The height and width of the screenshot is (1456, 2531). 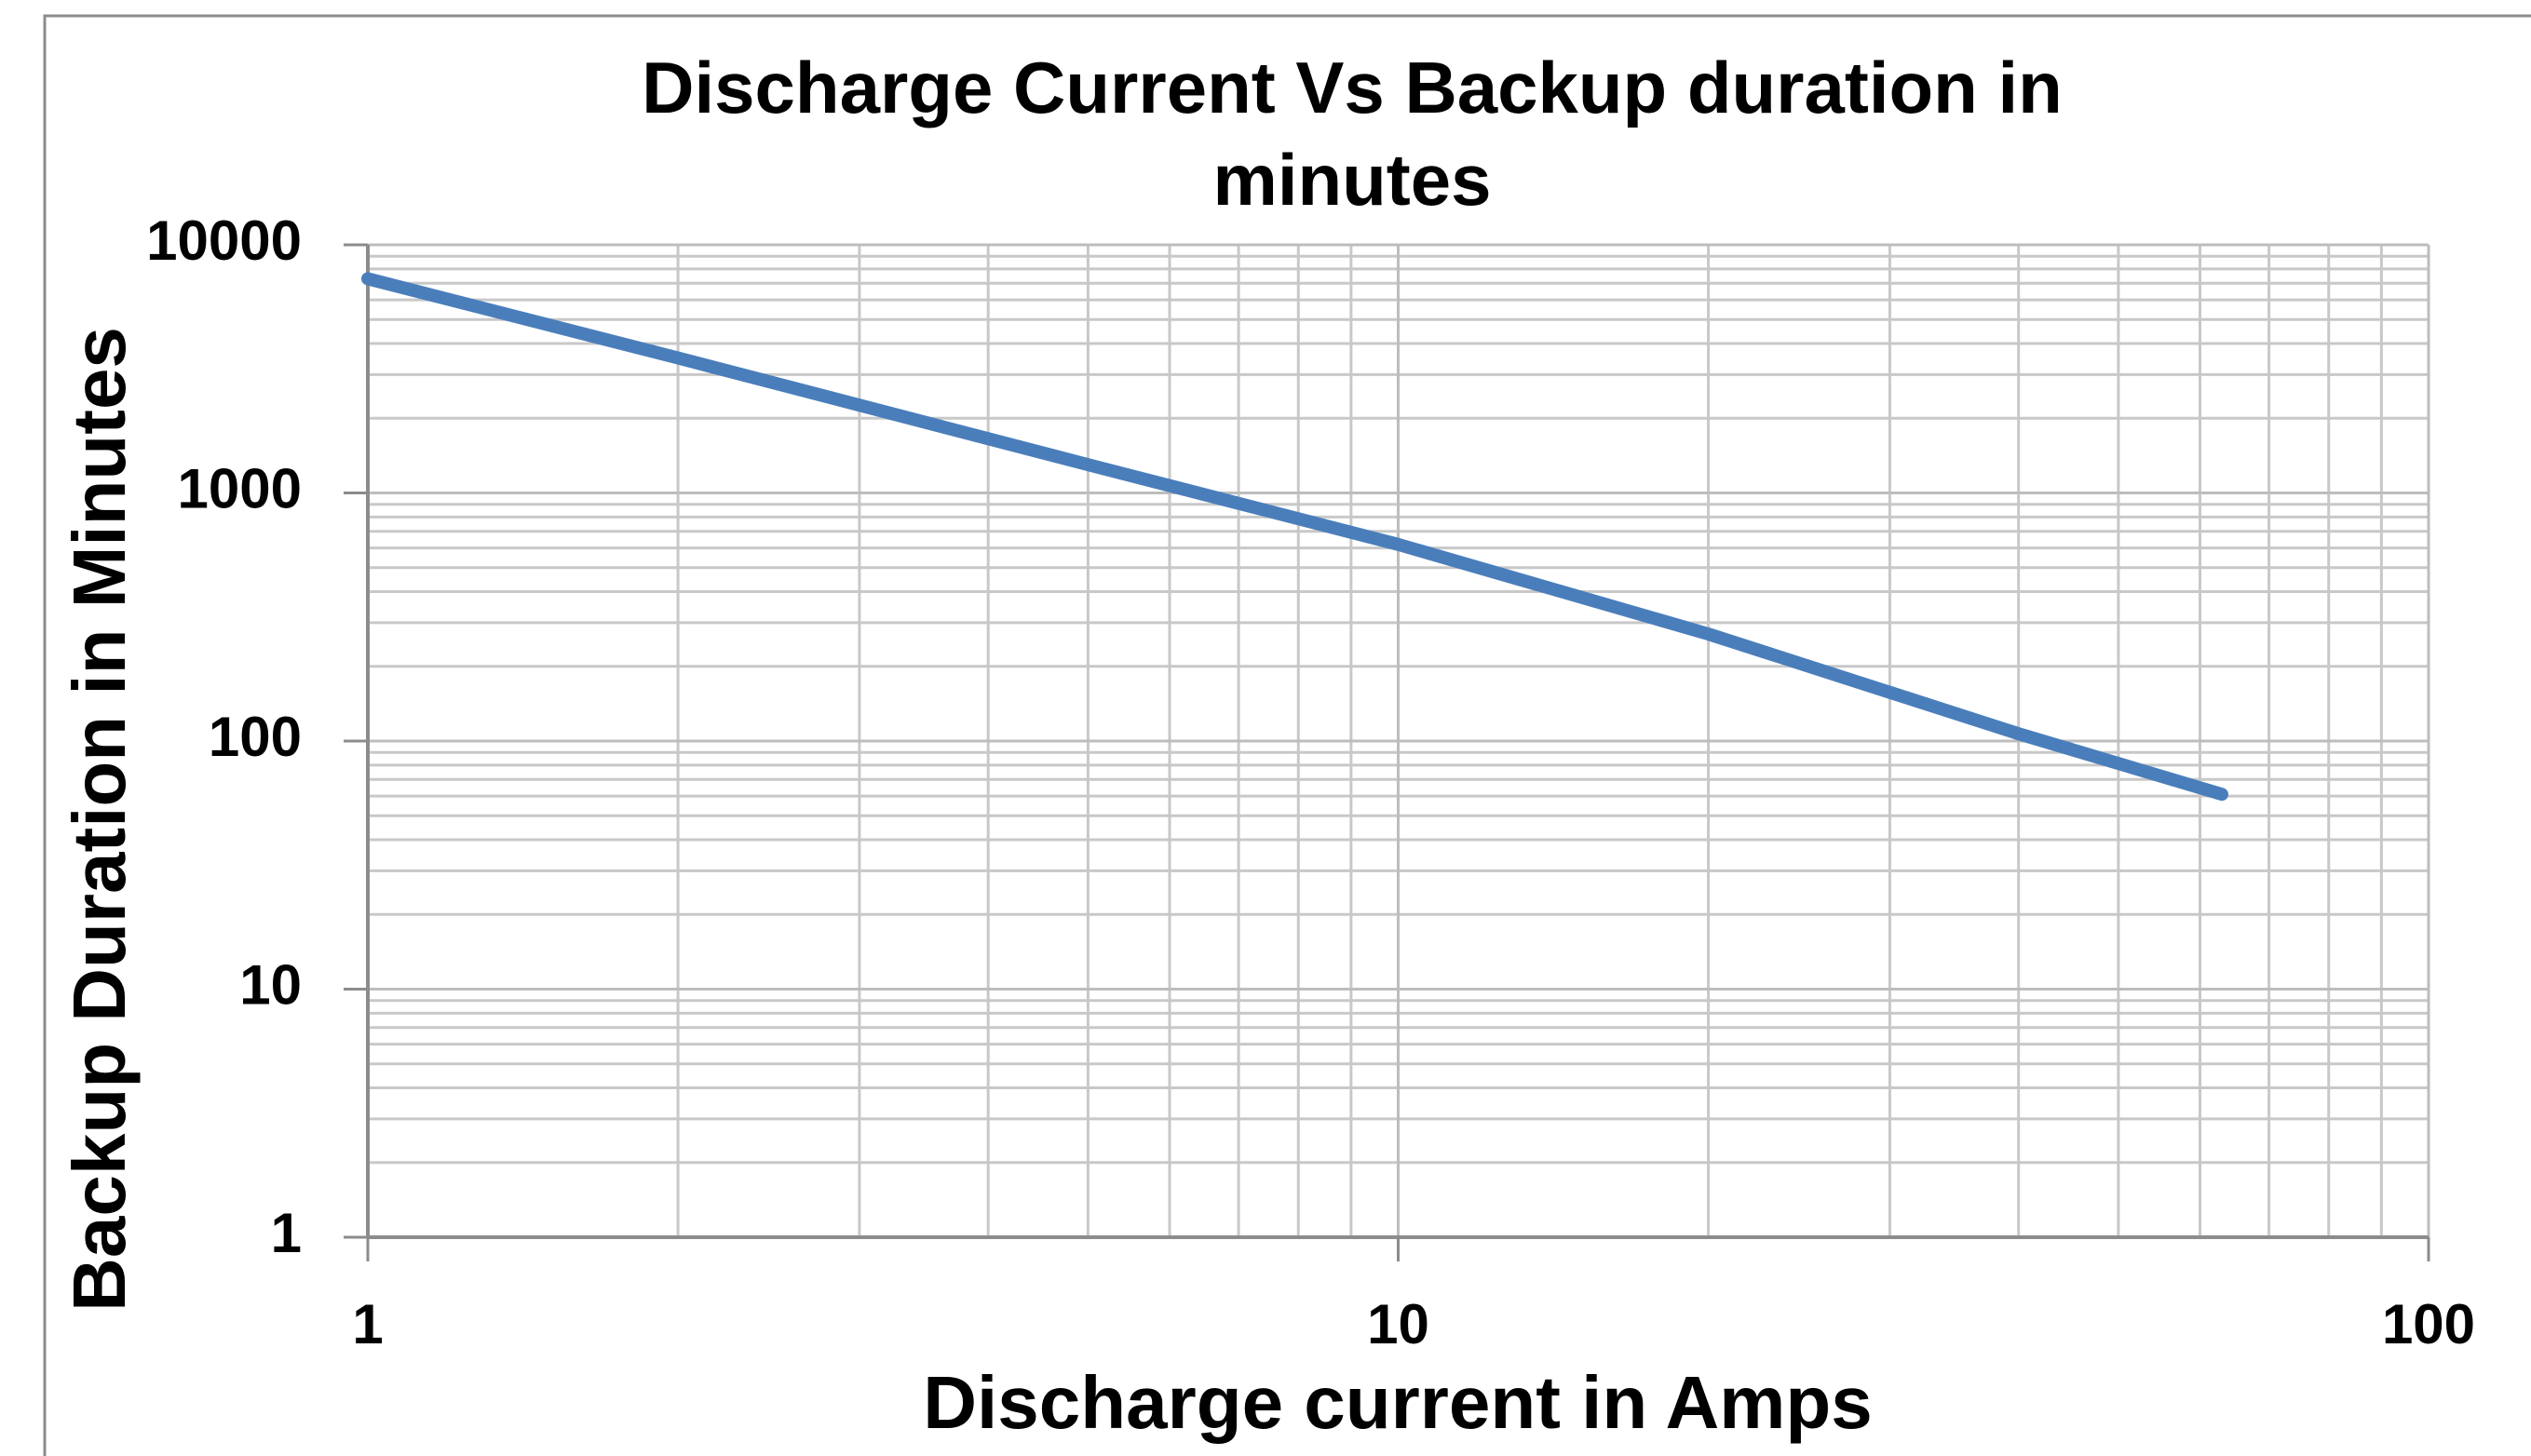 What do you see at coordinates (240, 488) in the screenshot?
I see `y-tick-label: 1000` at bounding box center [240, 488].